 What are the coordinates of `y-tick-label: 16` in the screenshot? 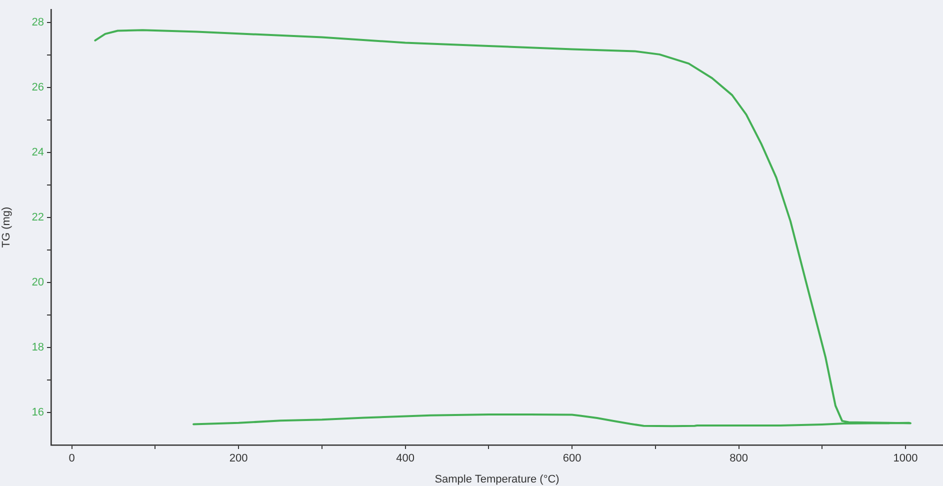 It's located at (38, 412).